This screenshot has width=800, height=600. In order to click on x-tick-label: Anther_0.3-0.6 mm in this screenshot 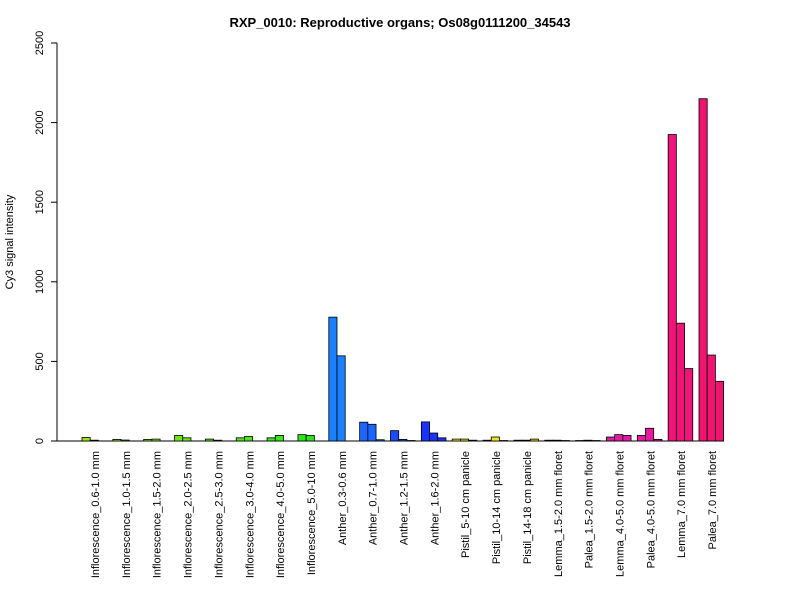, I will do `click(343, 498)`.